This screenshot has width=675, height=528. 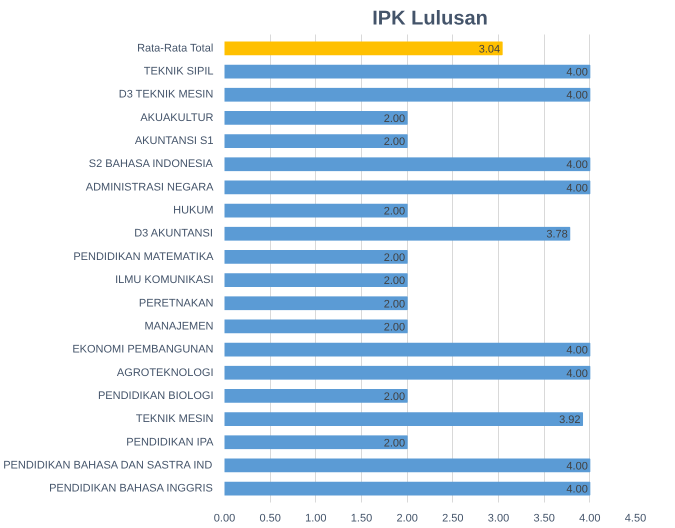 I want to click on y-tick-label: AGROTEKNOLOGI, so click(x=165, y=372).